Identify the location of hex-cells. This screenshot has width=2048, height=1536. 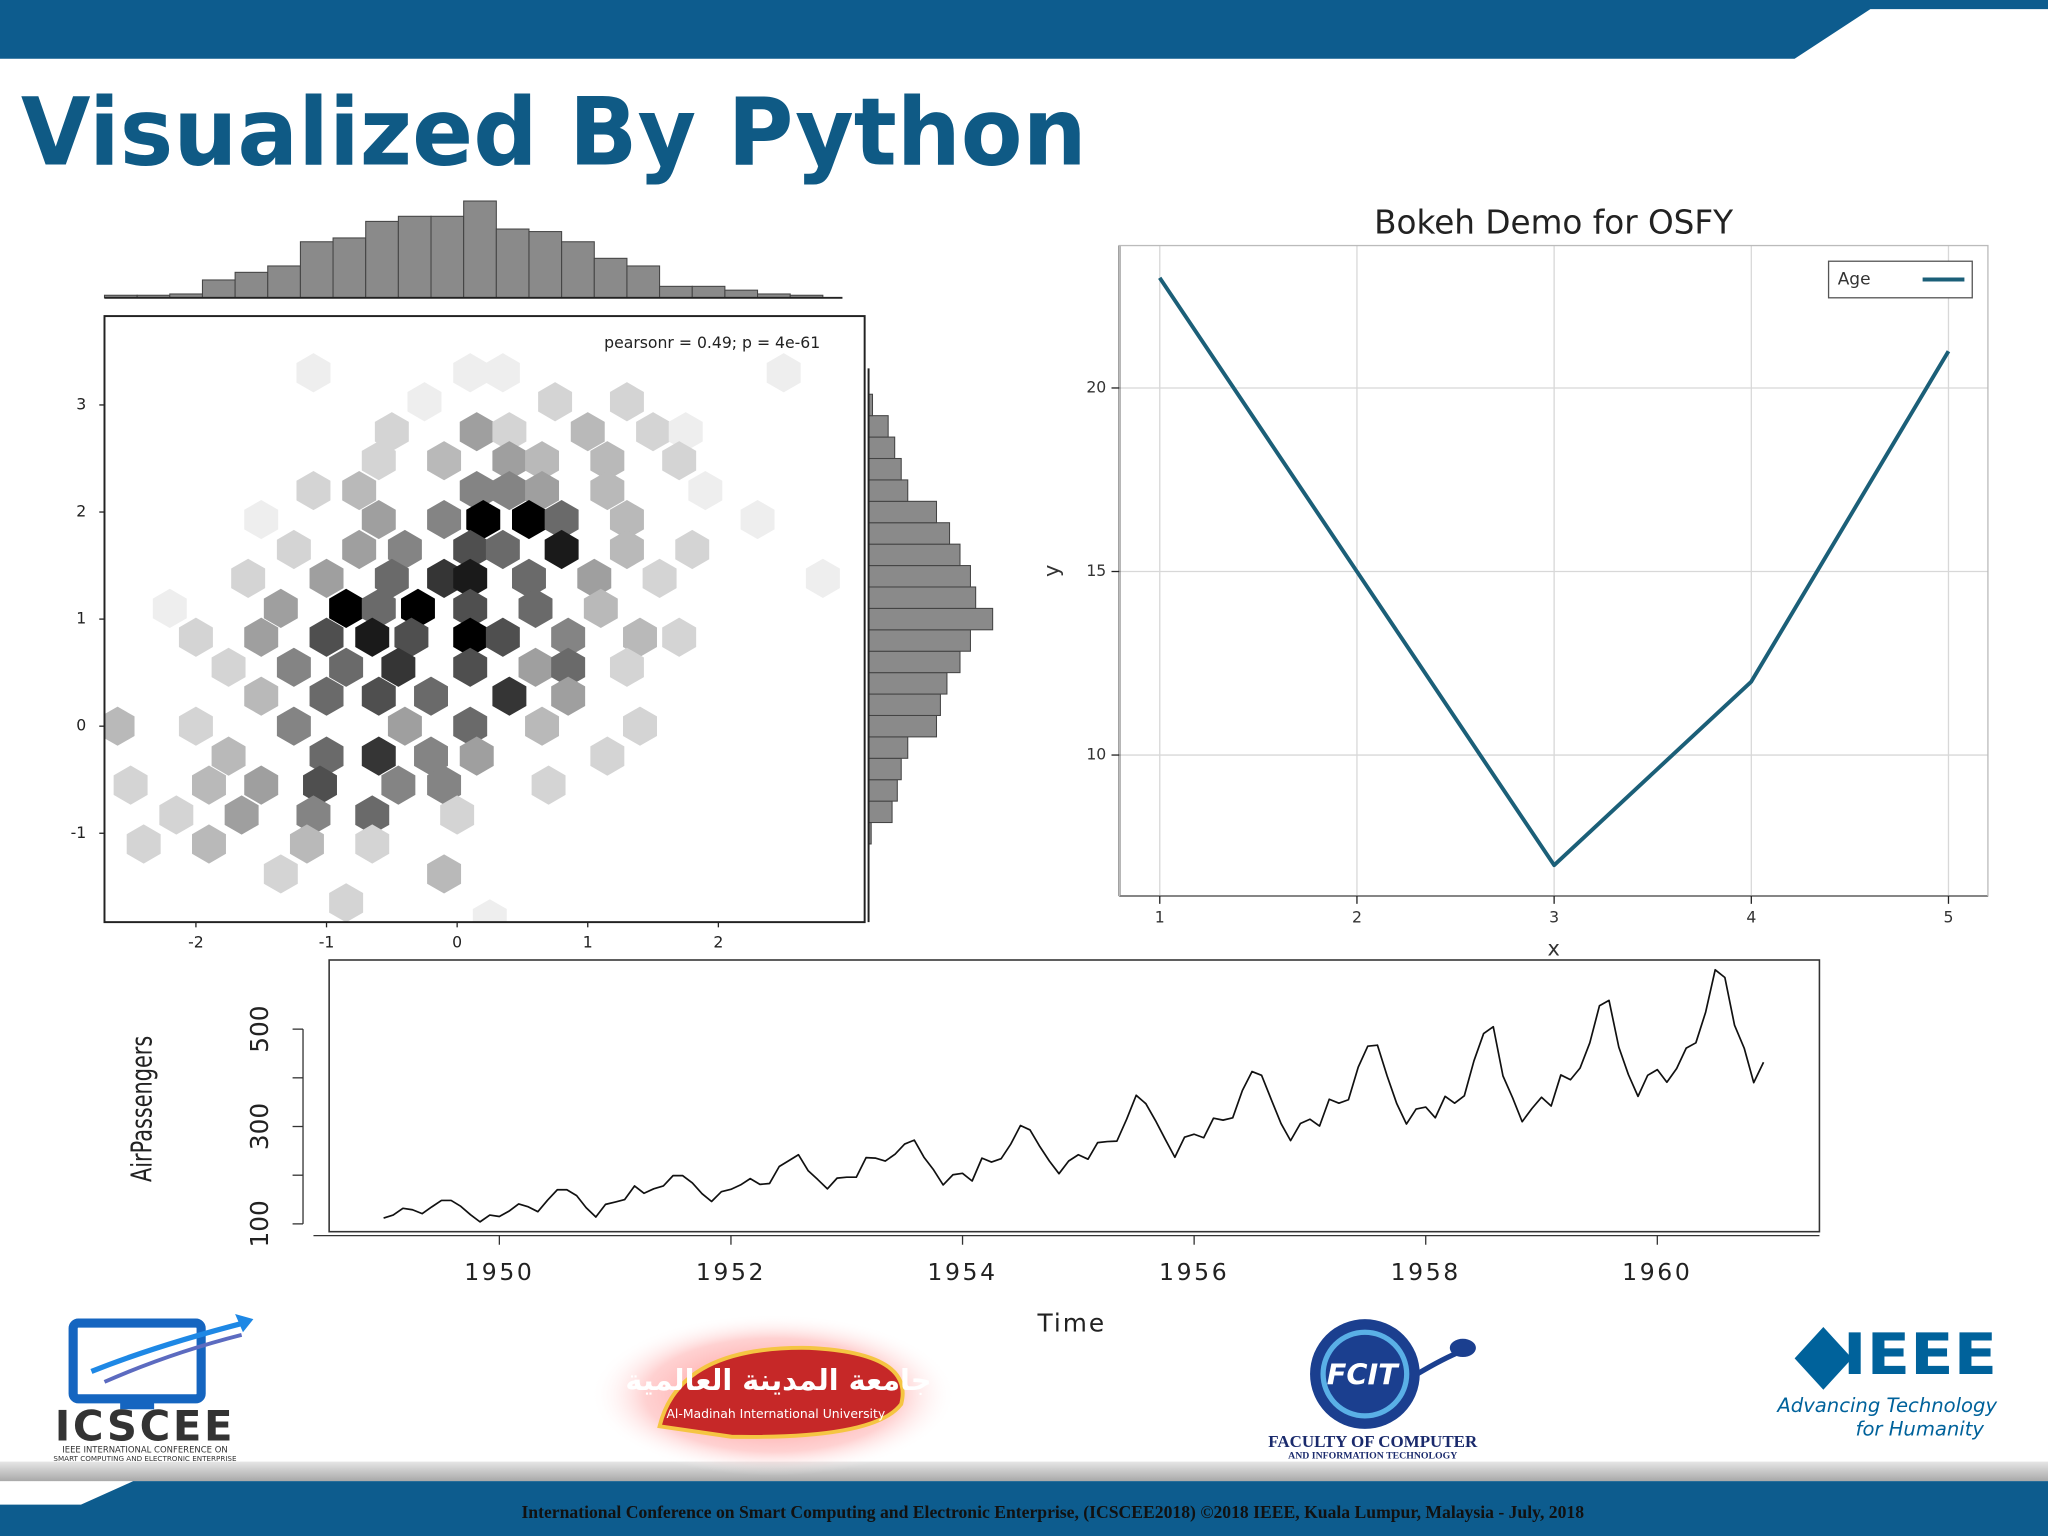
(472, 638).